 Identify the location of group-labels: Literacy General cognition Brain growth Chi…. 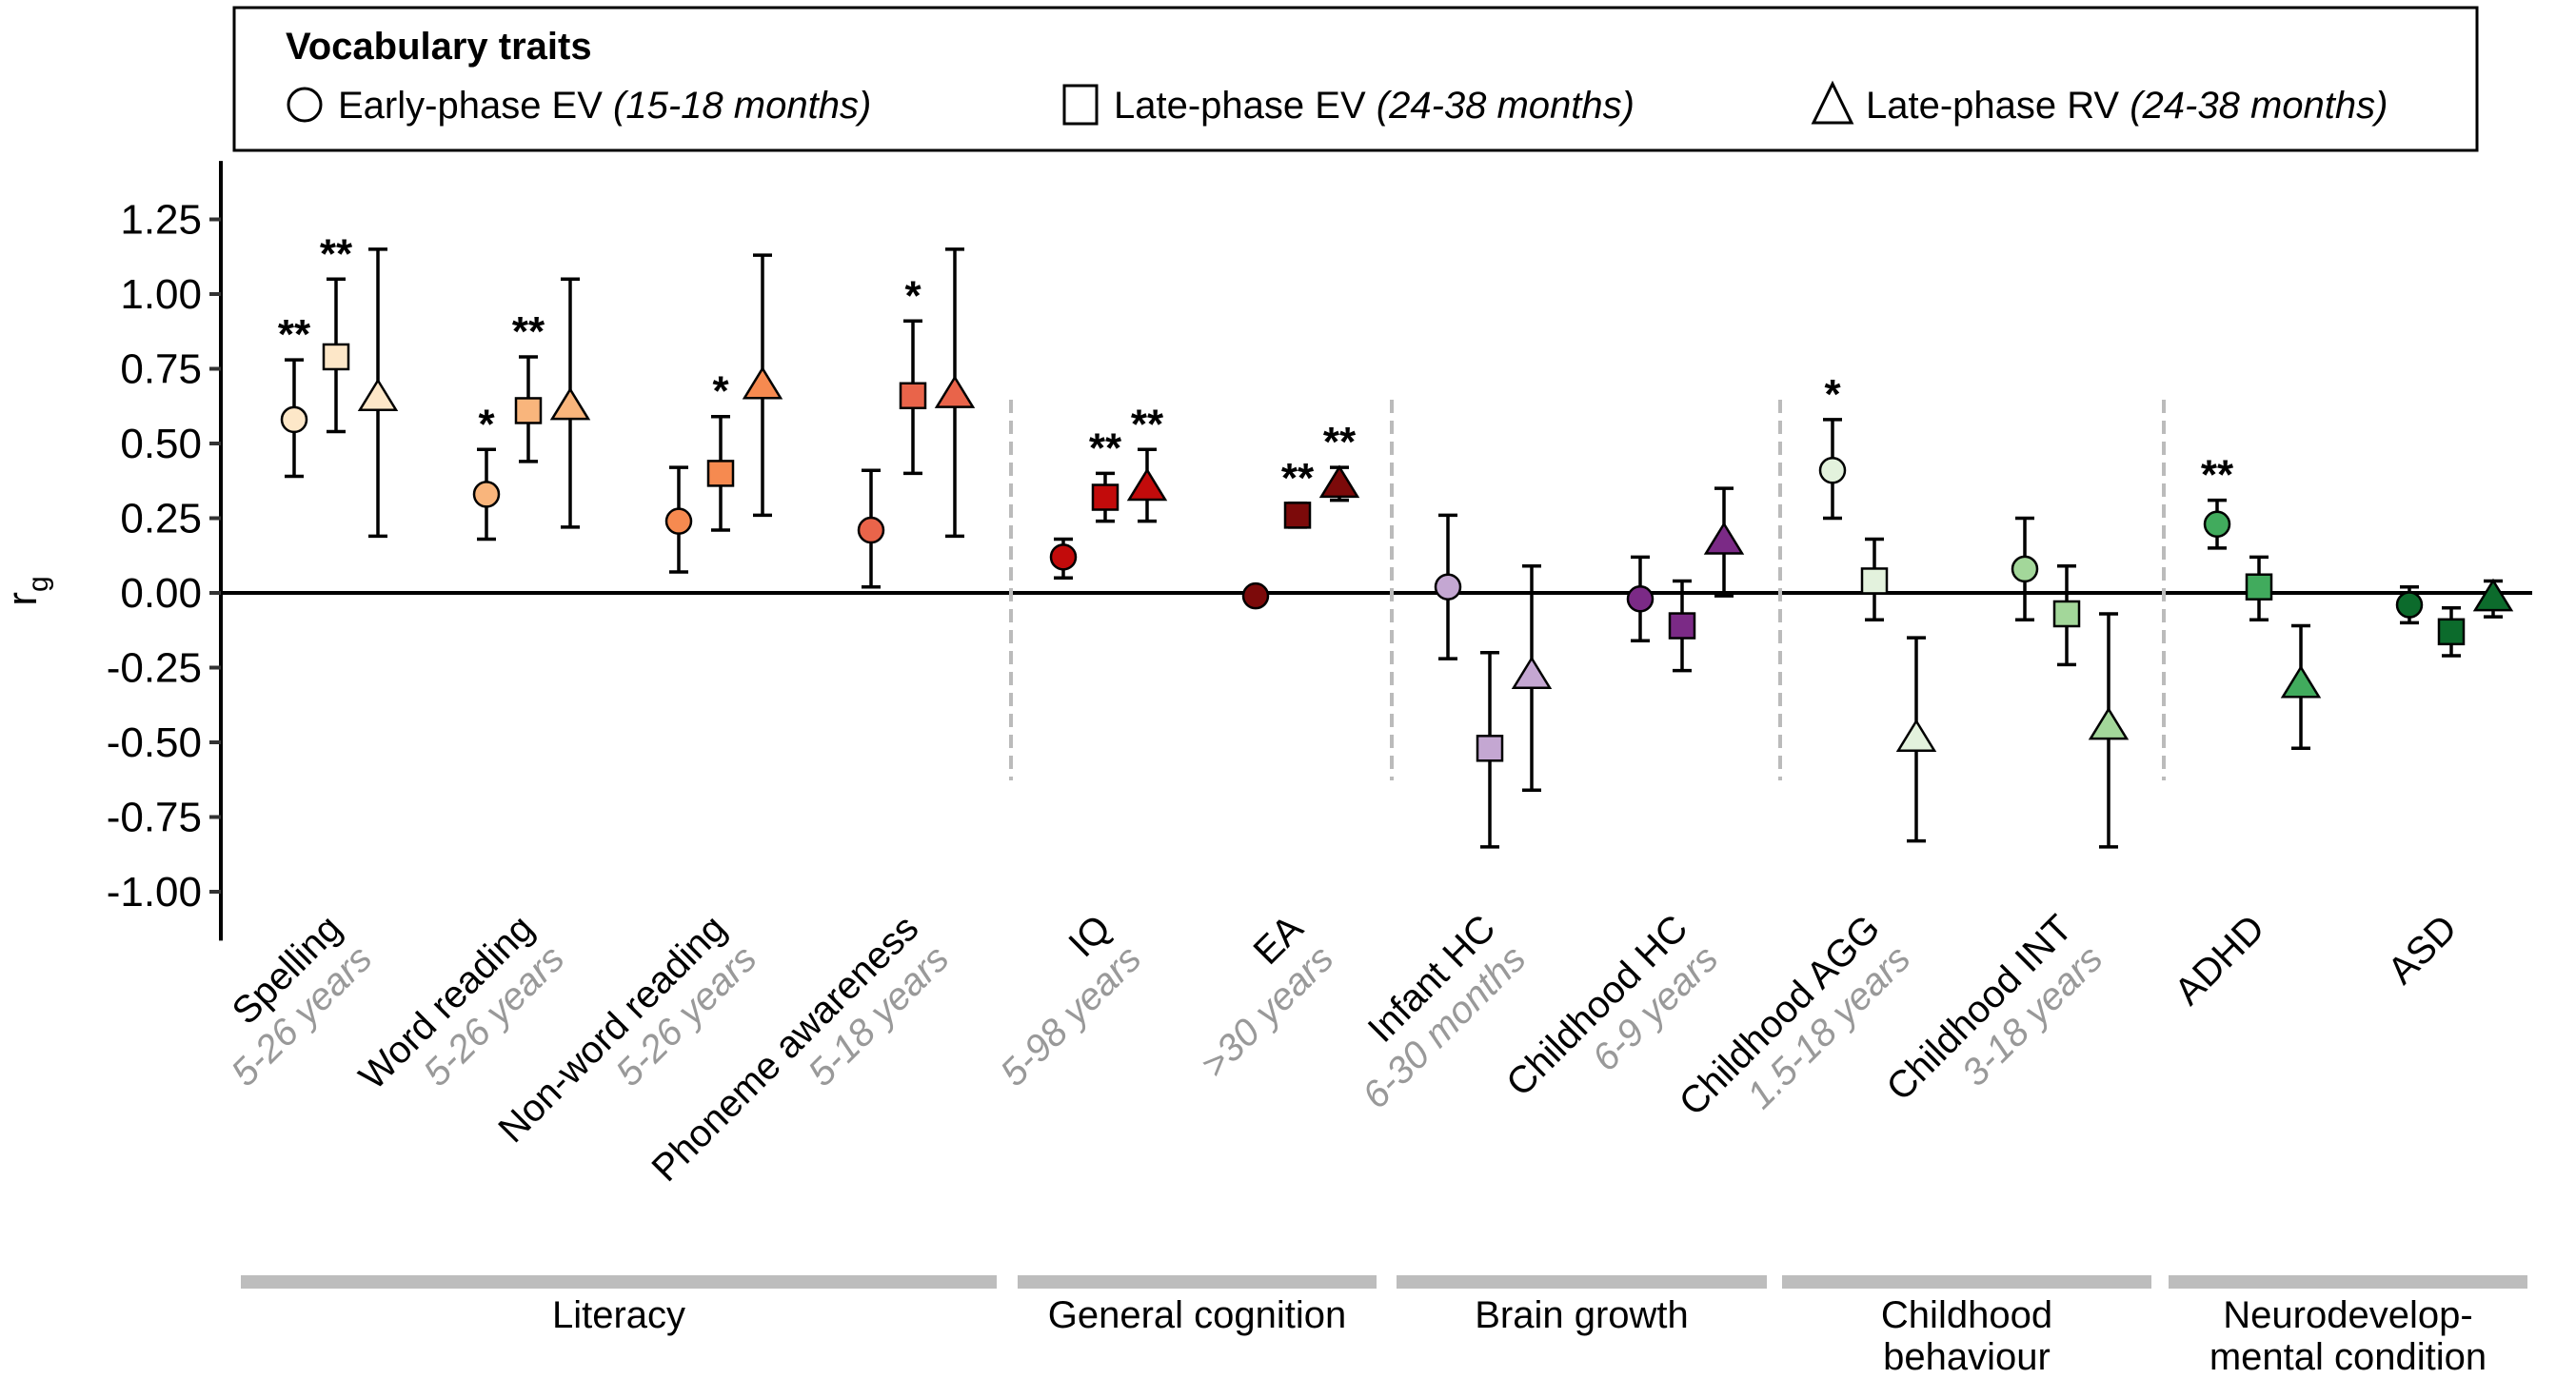
(1384, 1326).